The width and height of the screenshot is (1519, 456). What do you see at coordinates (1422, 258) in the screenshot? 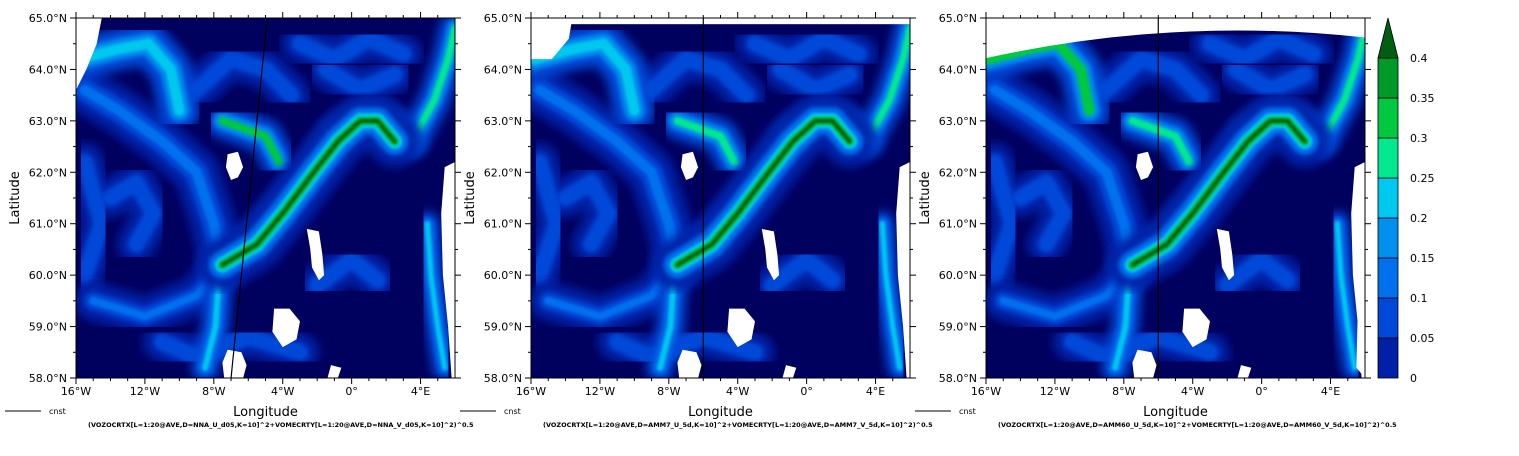
I see `colorbar-label: 0.15` at bounding box center [1422, 258].